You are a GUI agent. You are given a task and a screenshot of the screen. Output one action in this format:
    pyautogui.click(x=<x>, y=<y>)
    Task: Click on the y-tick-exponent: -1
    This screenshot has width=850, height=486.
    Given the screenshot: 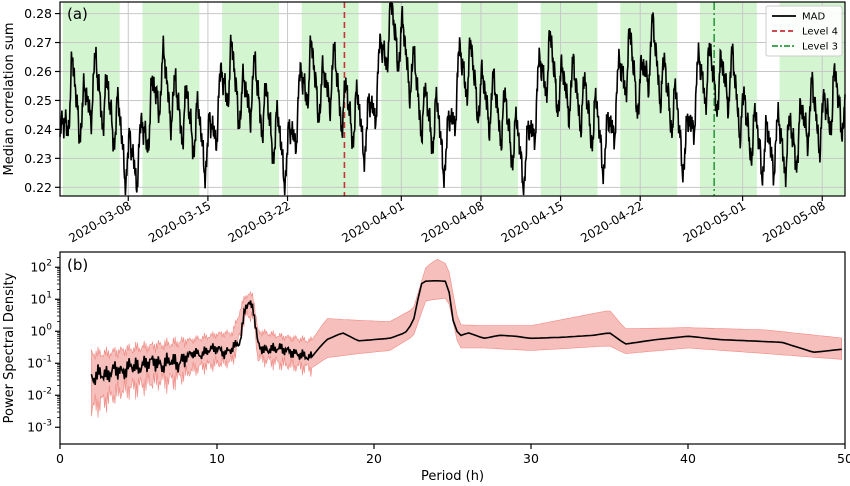 What is the action you would take?
    pyautogui.click(x=47, y=359)
    